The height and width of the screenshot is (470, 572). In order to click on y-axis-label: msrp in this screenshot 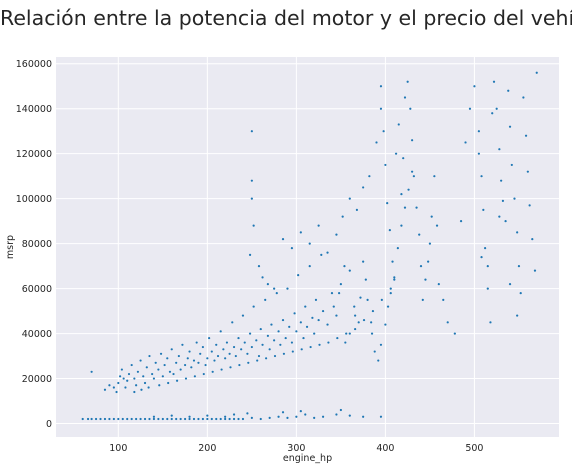, I will do `click(10, 247)`.